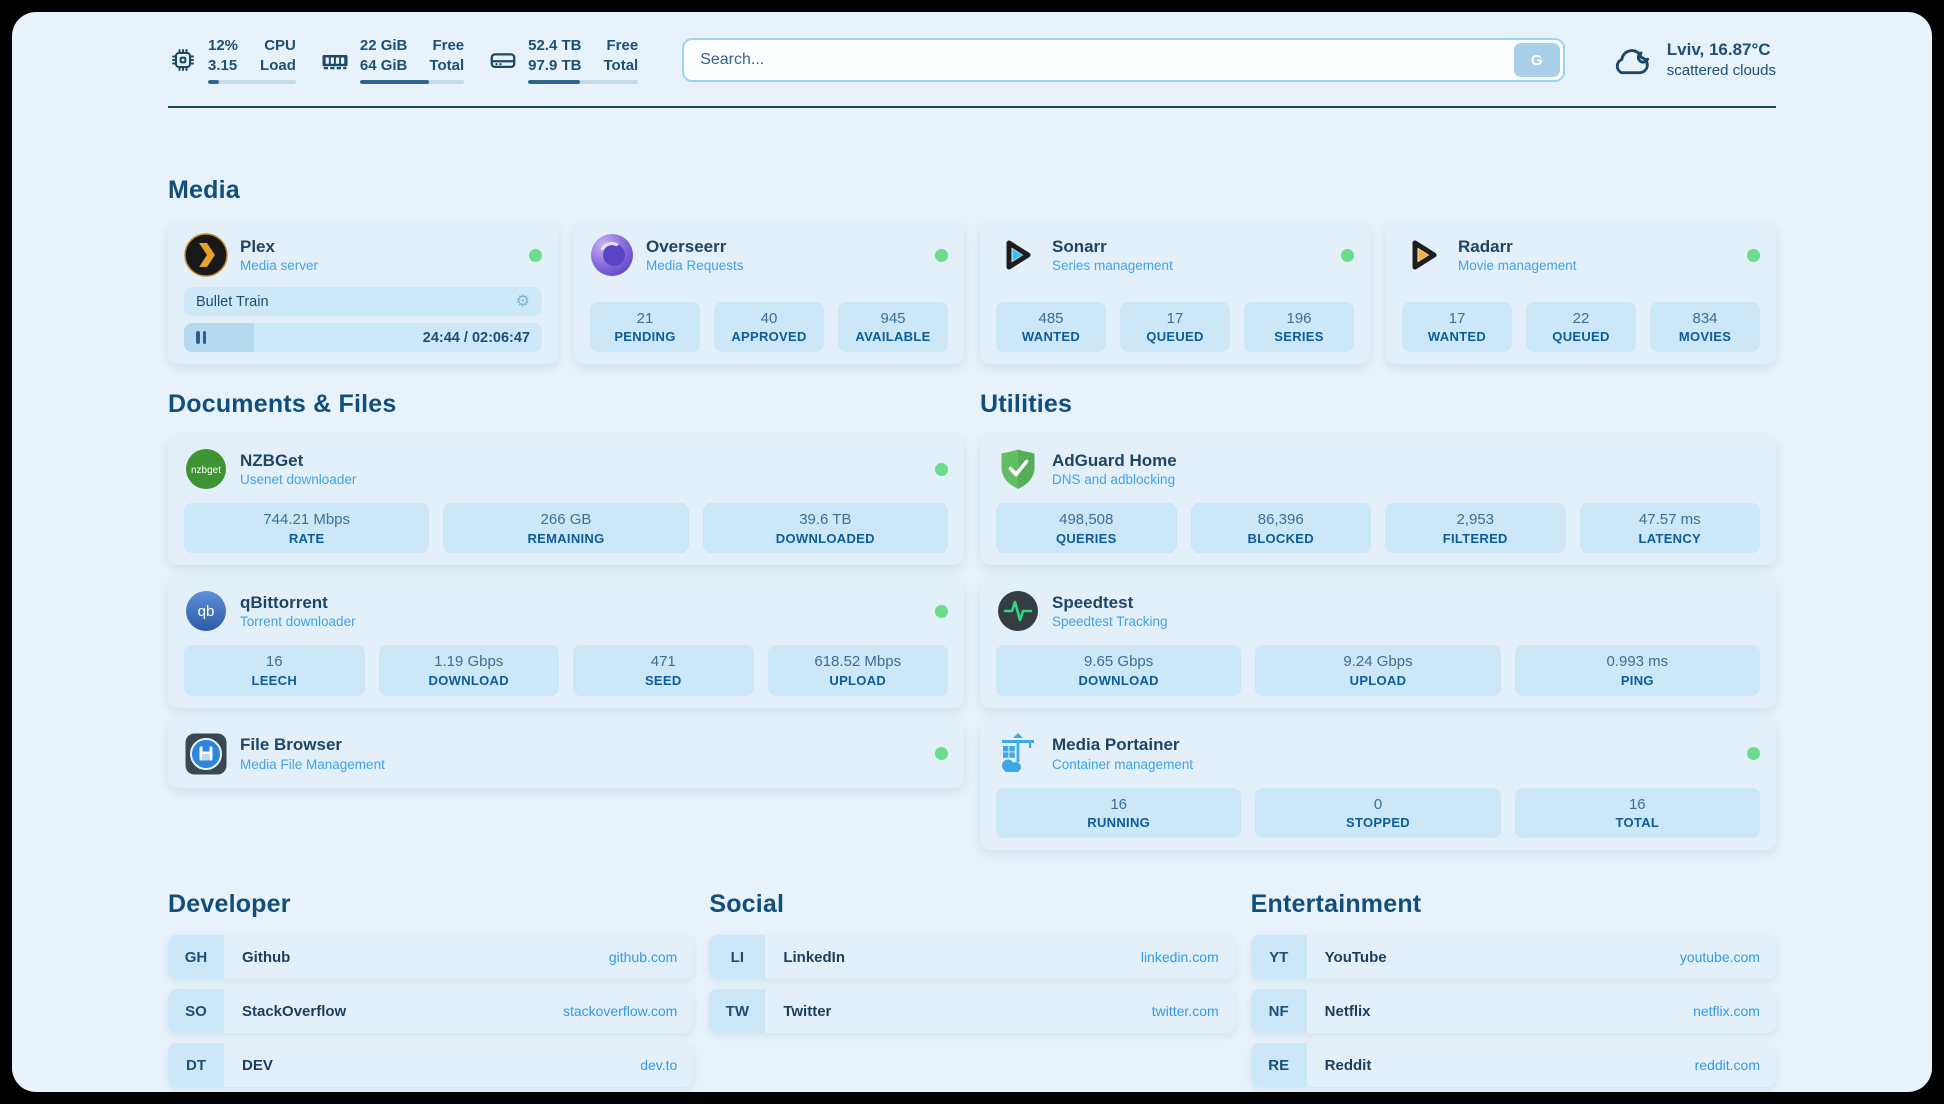 Image resolution: width=1944 pixels, height=1104 pixels. Describe the element at coordinates (1378, 469) in the screenshot. I see `app-card-header: AdGuard Home DNS and adblocking` at that location.